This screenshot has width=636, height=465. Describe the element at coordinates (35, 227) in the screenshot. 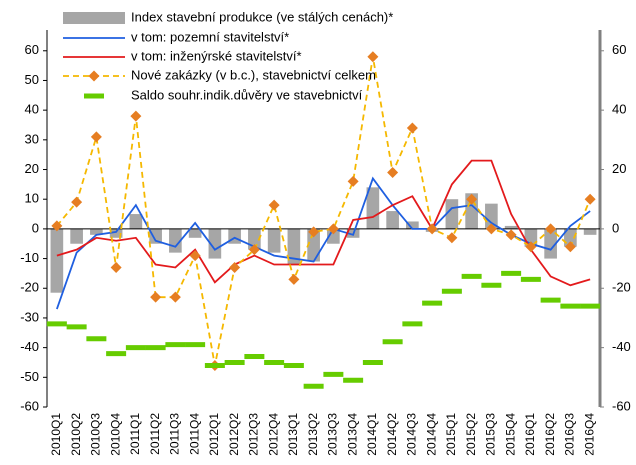

I see `y-tick-label: 0` at that location.